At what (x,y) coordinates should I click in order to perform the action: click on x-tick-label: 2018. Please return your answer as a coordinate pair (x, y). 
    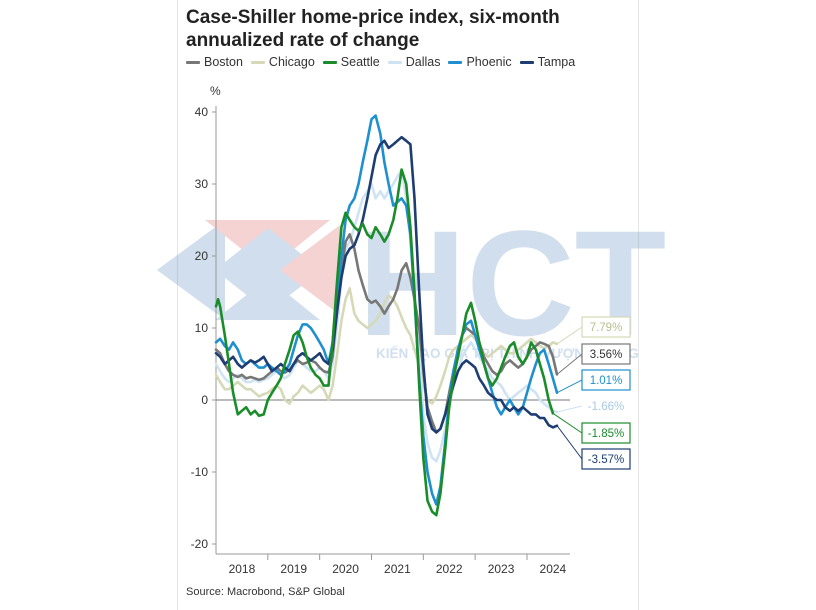
    Looking at the image, I should click on (242, 569).